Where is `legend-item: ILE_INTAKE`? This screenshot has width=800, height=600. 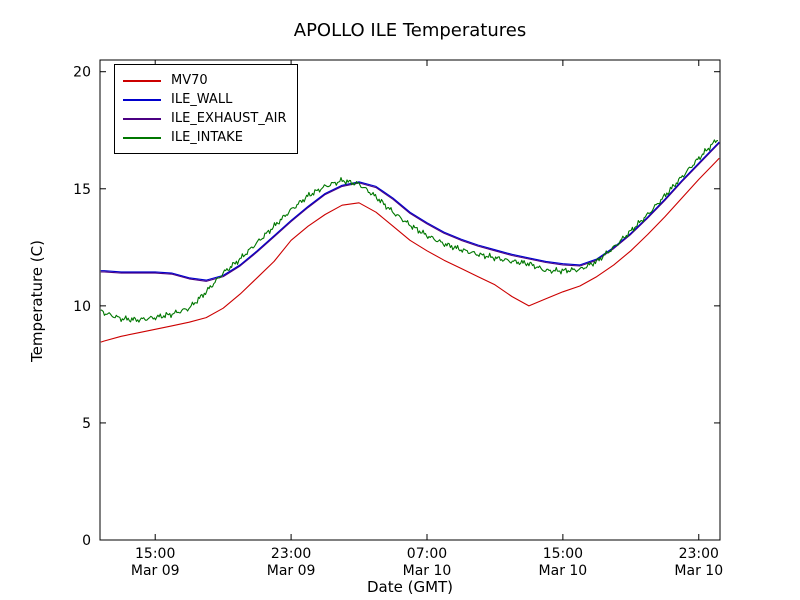 legend-item: ILE_INTAKE is located at coordinates (205, 137).